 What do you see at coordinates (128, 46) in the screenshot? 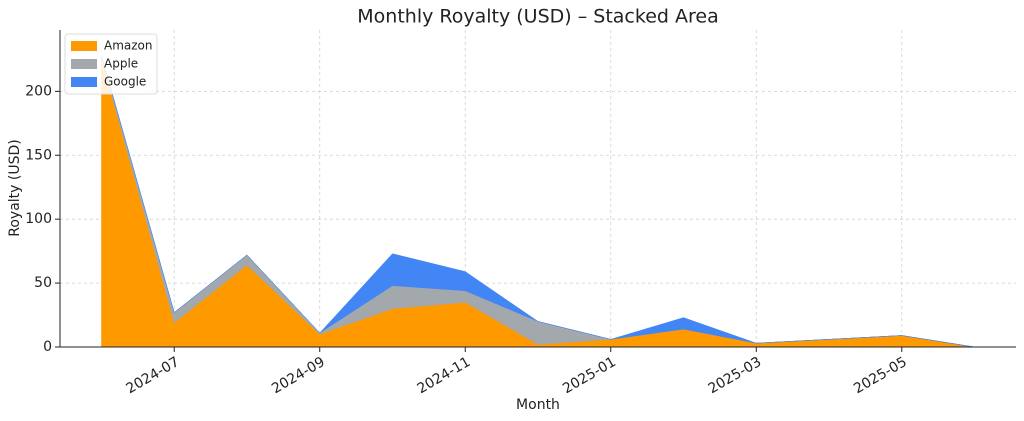
I see `legend-label: Amazon` at bounding box center [128, 46].